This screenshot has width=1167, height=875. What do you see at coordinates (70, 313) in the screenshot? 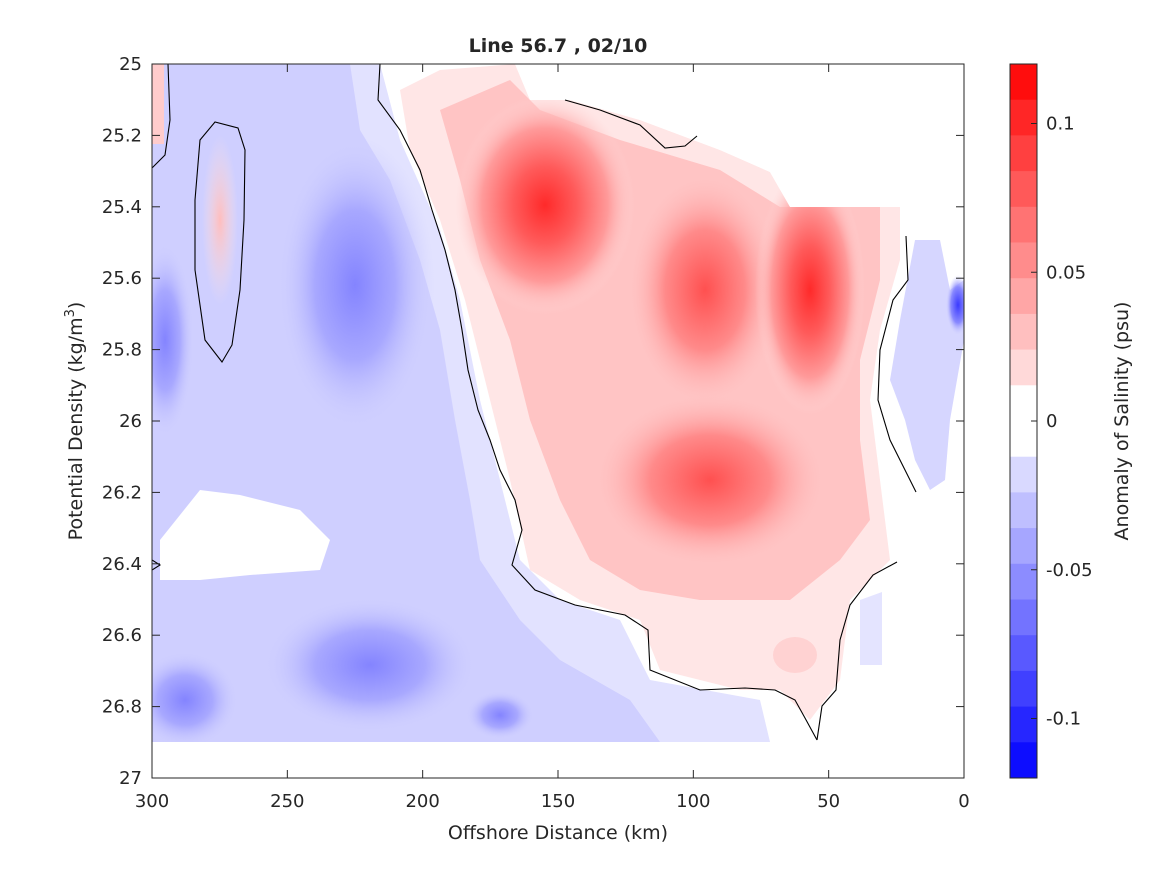
I see `y-axis-label-superscript: 3` at bounding box center [70, 313].